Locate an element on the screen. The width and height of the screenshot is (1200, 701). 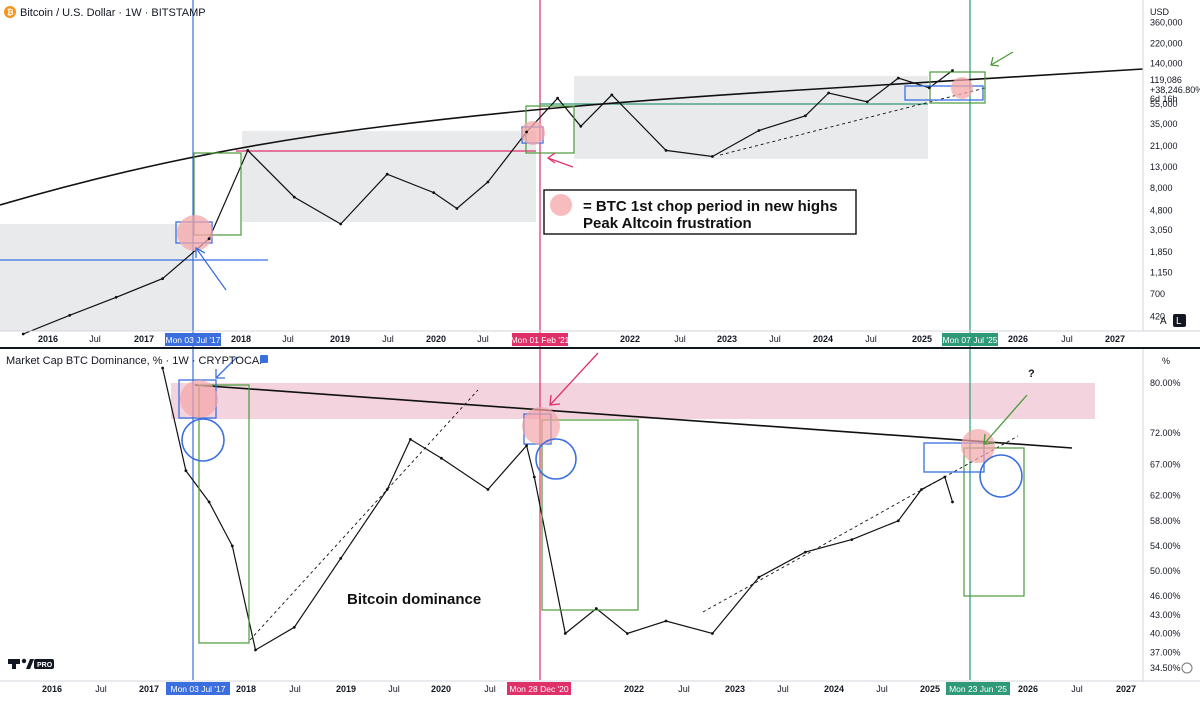
percent-tick-label: 54.00% is located at coordinates (1165, 546).